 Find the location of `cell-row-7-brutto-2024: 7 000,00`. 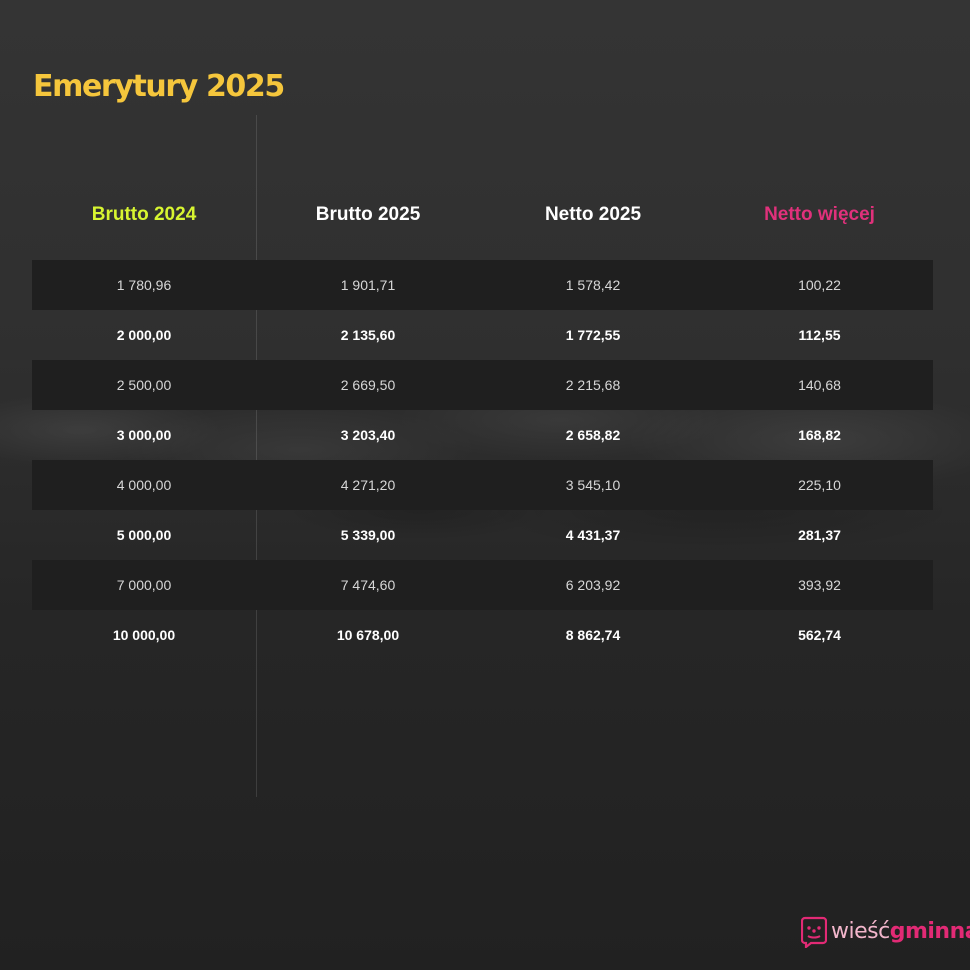

cell-row-7-brutto-2024: 7 000,00 is located at coordinates (144, 585).